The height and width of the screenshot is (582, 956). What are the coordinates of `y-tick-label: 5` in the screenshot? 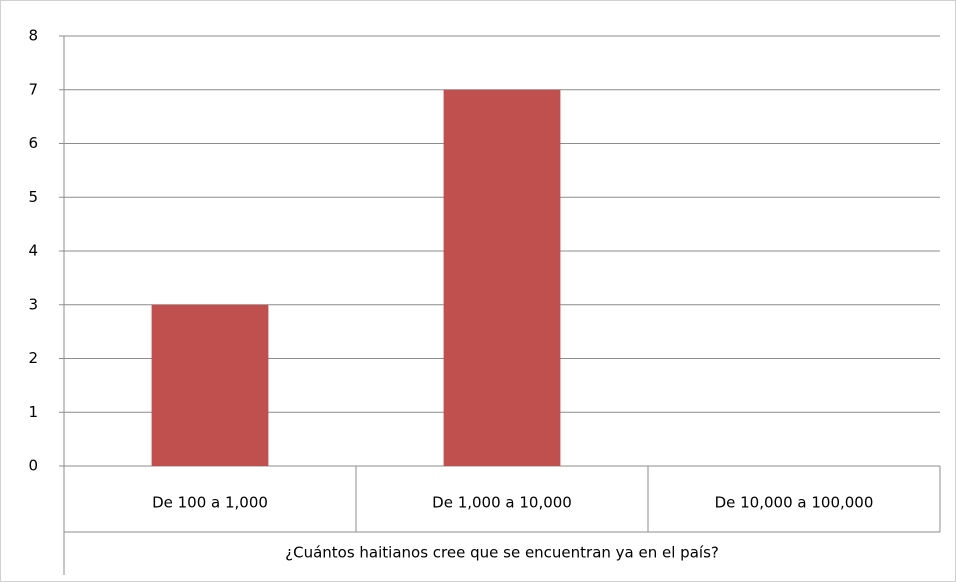 It's located at (33, 197).